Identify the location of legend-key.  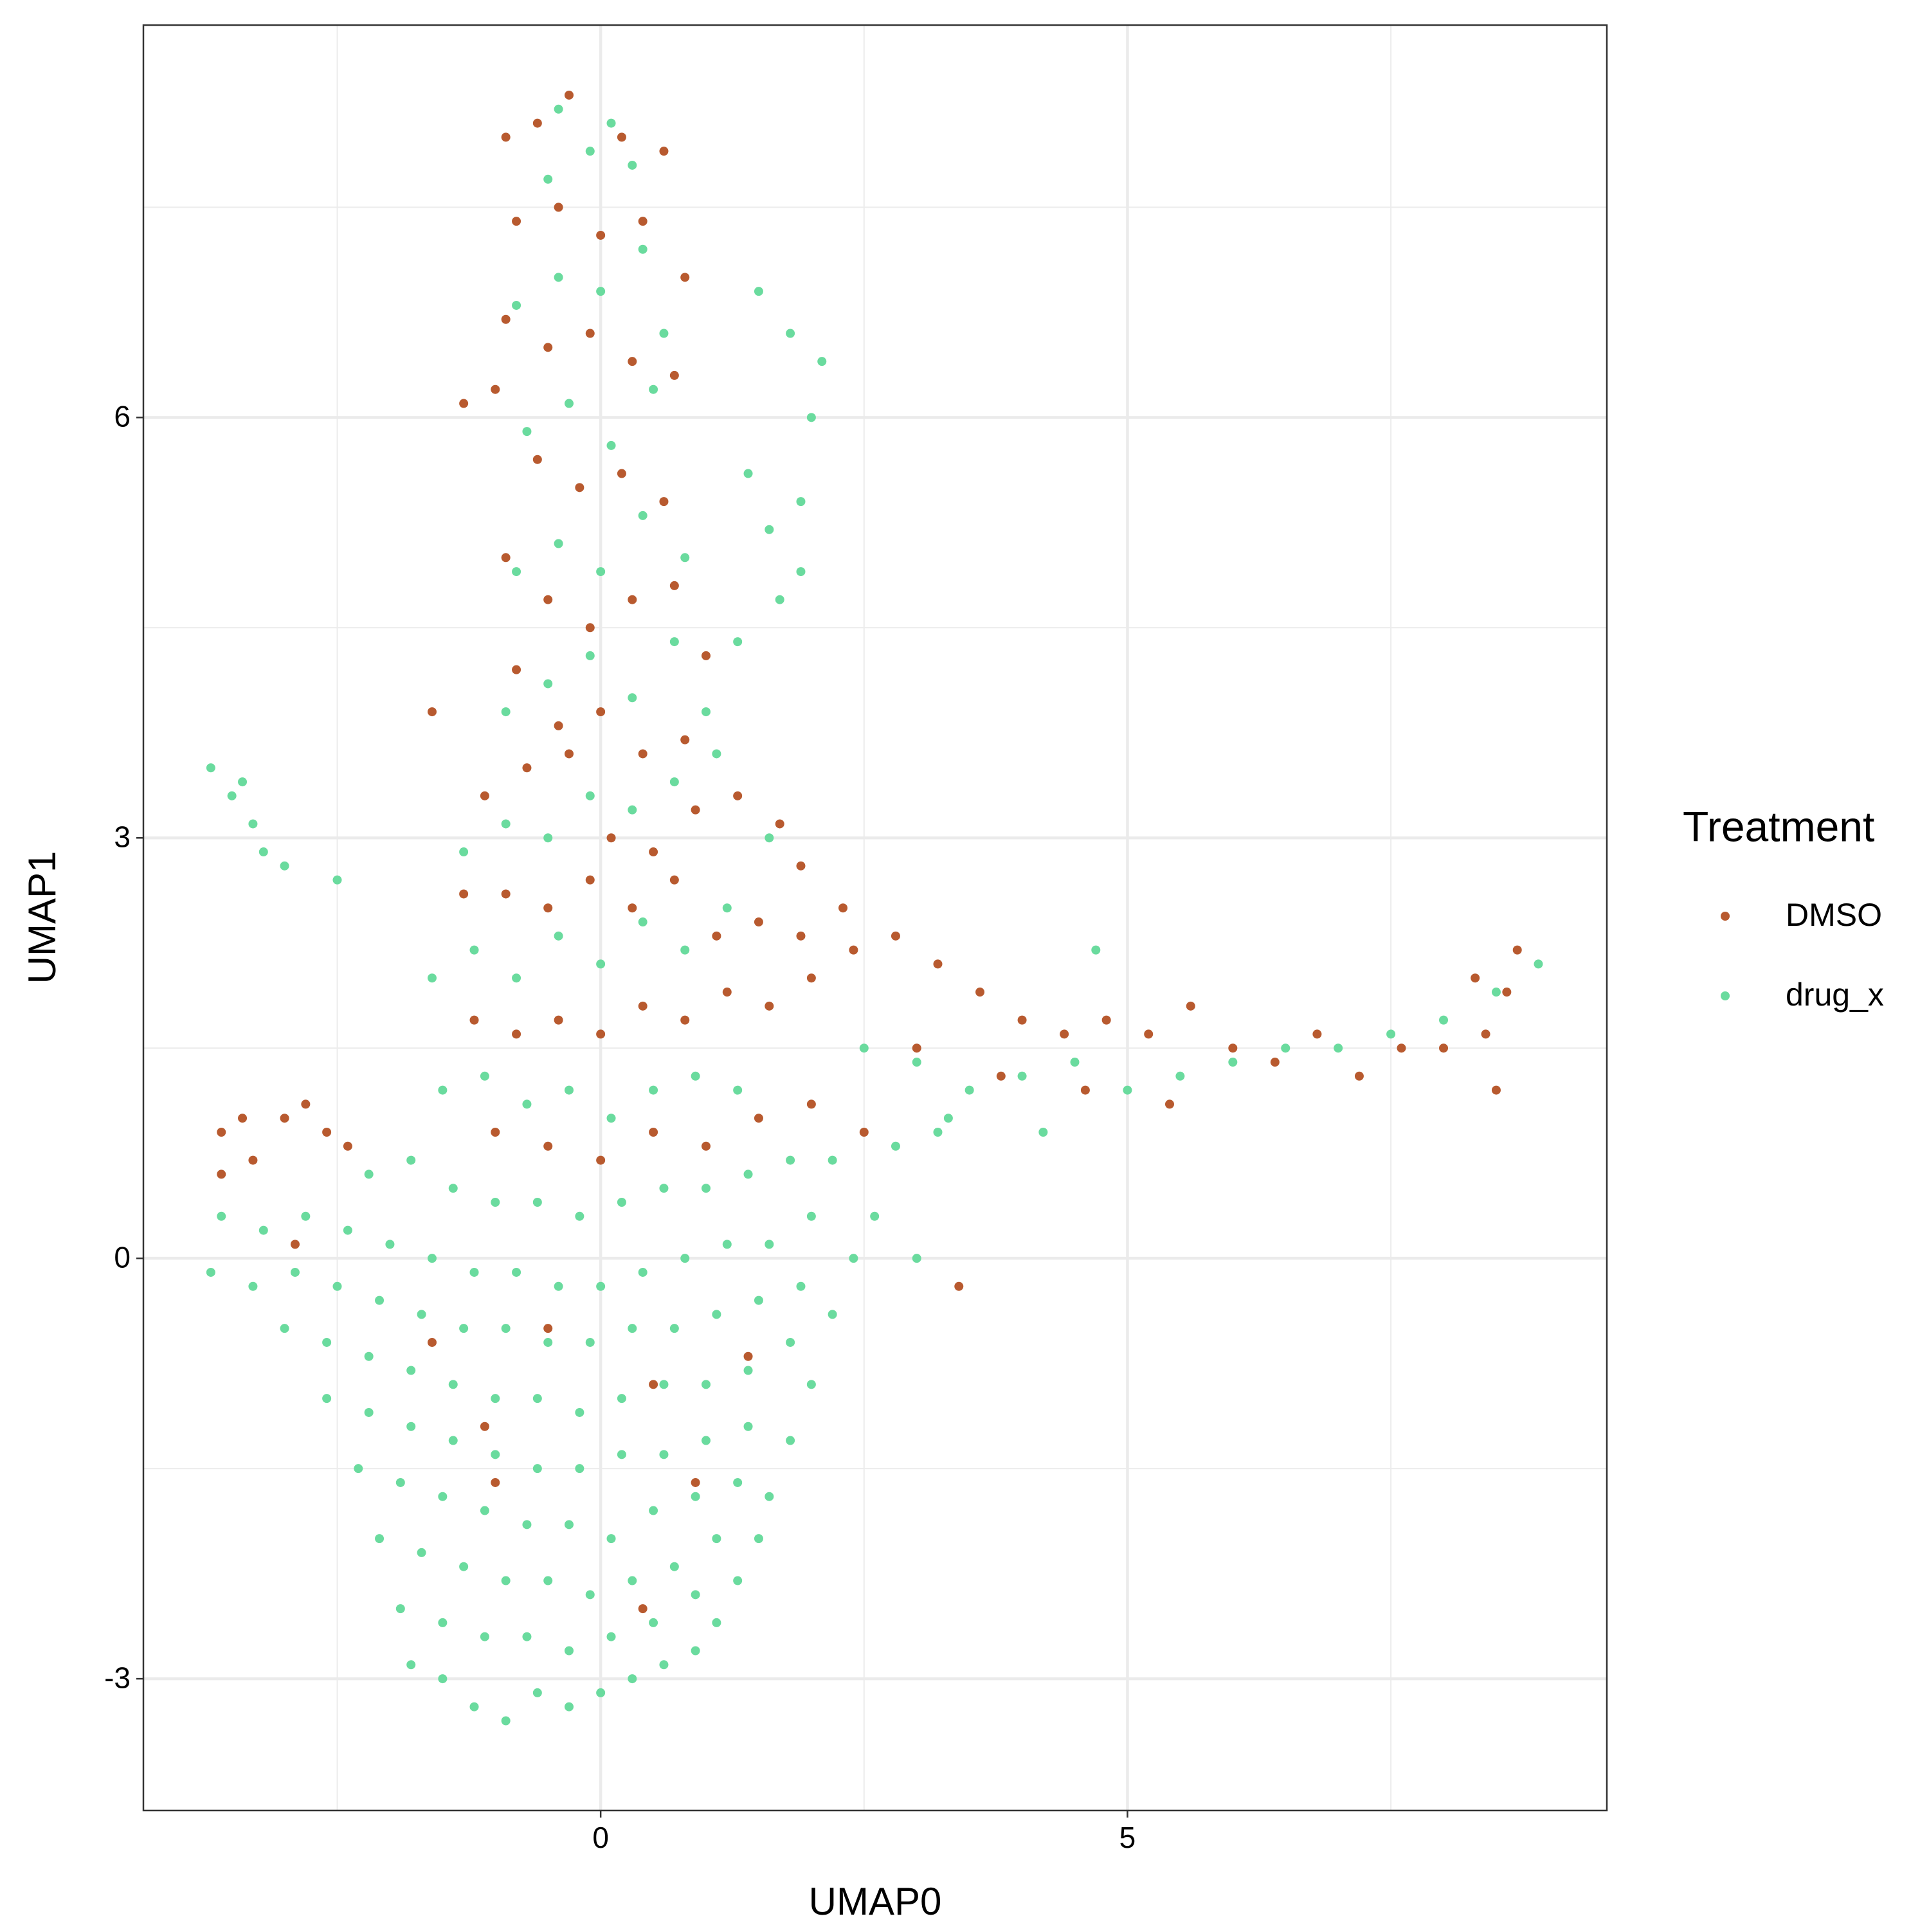
(1725, 995).